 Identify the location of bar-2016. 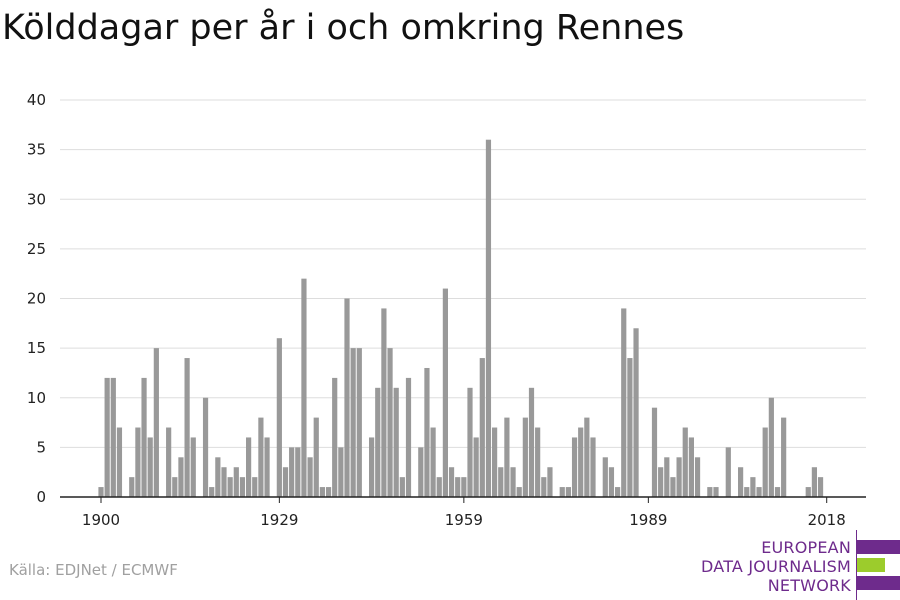
(814, 482).